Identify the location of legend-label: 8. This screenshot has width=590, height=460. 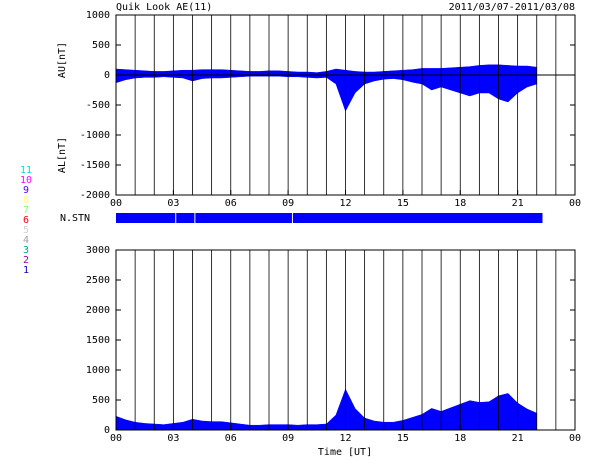
(26, 200).